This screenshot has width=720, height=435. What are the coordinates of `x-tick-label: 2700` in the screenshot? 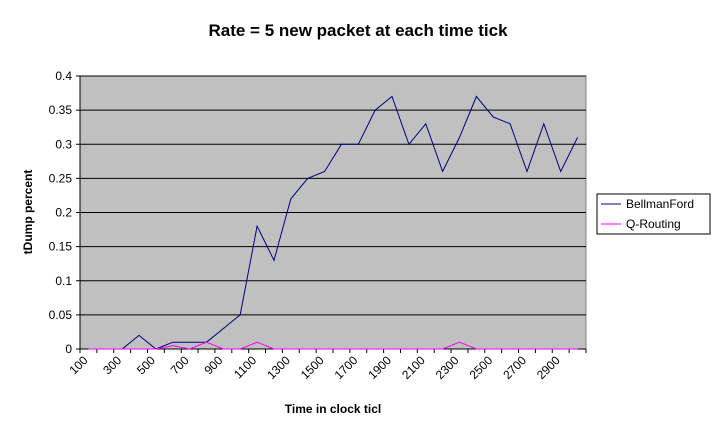 It's located at (514, 367).